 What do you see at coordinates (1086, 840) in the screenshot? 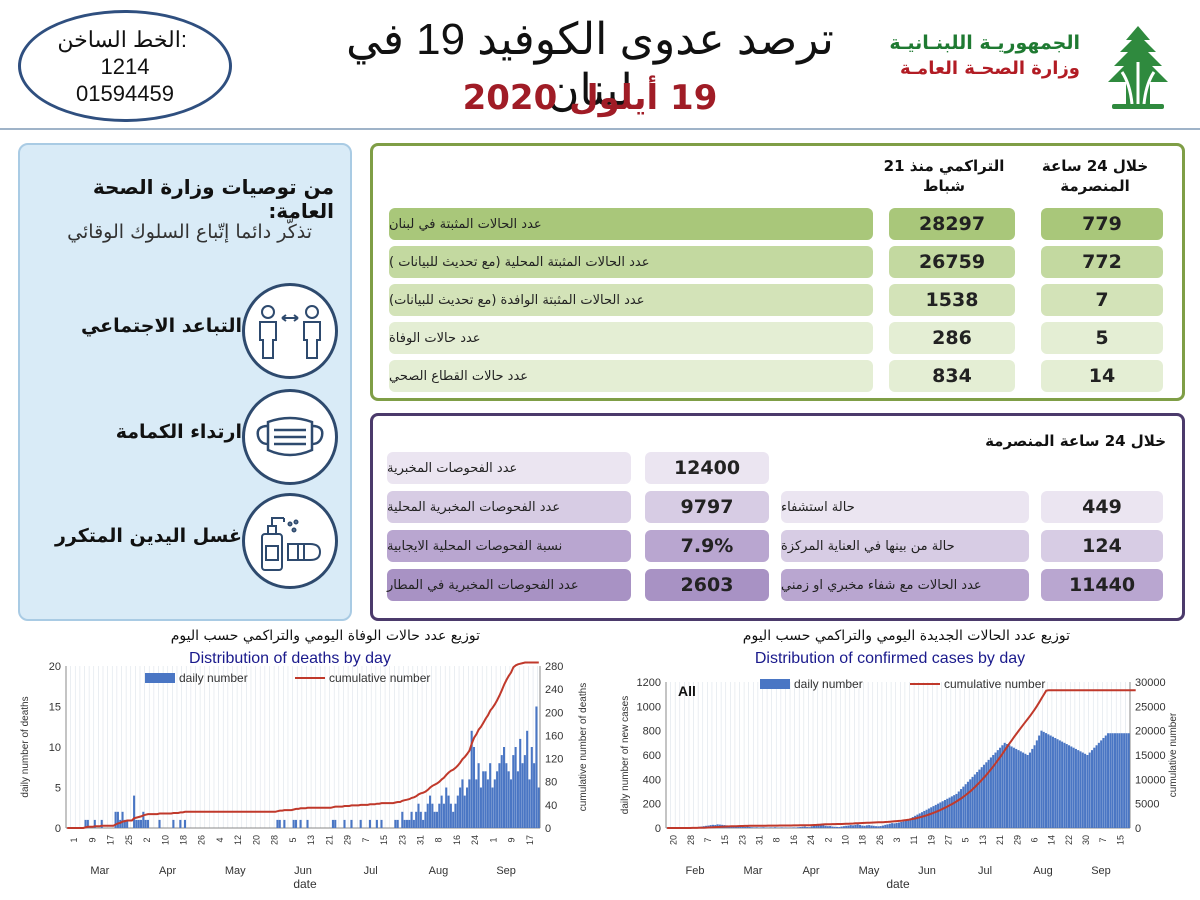
I see `day-tick-label: 30` at bounding box center [1086, 840].